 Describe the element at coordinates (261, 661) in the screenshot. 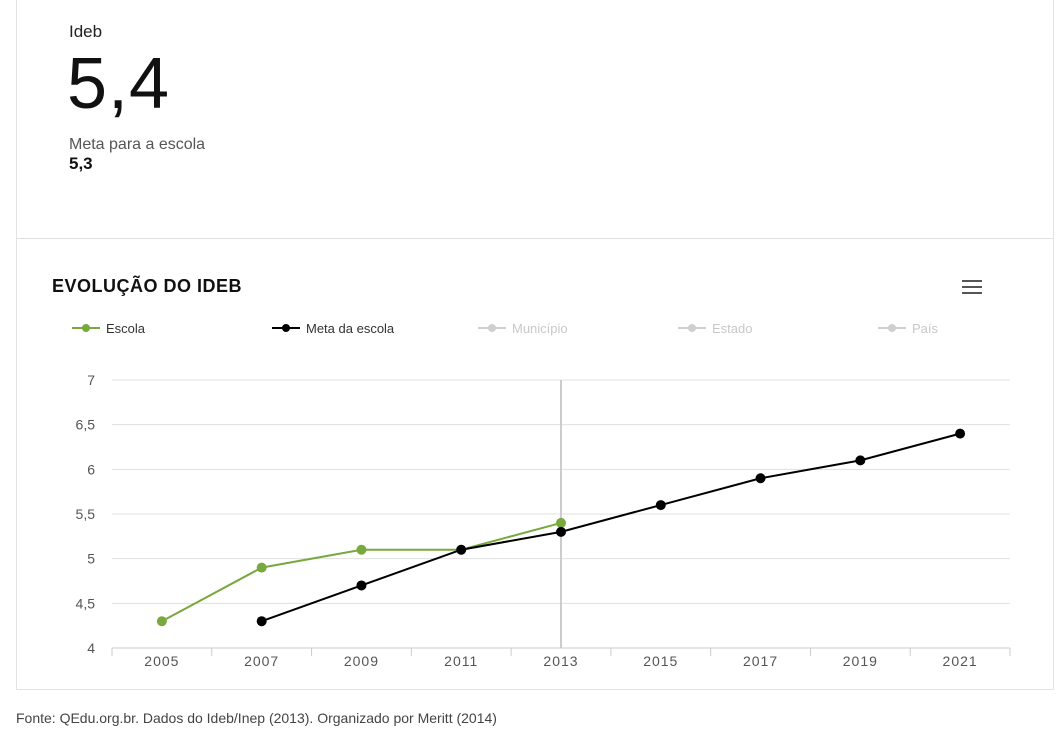

I see `x-tick-label: 2007` at that location.